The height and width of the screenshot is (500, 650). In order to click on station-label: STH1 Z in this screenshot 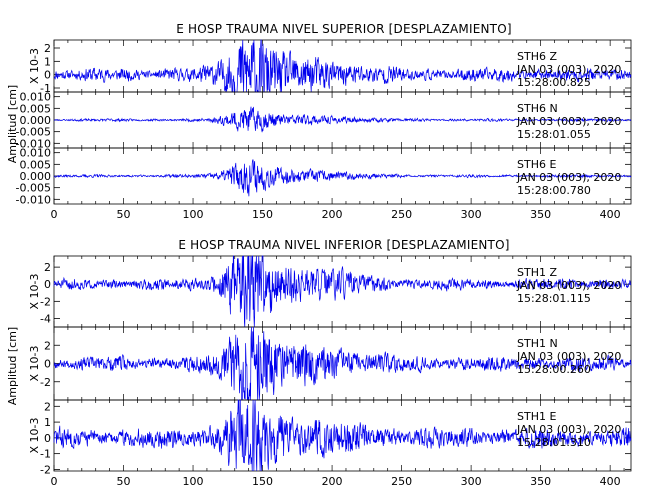, I will do `click(537, 272)`.